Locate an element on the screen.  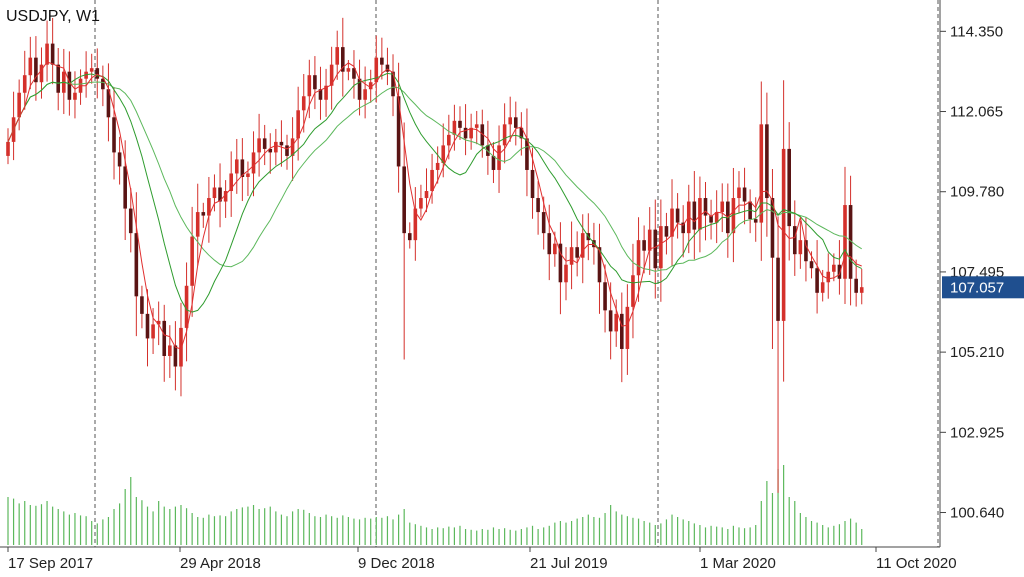
y-tick-label: 105.210 is located at coordinates (977, 352).